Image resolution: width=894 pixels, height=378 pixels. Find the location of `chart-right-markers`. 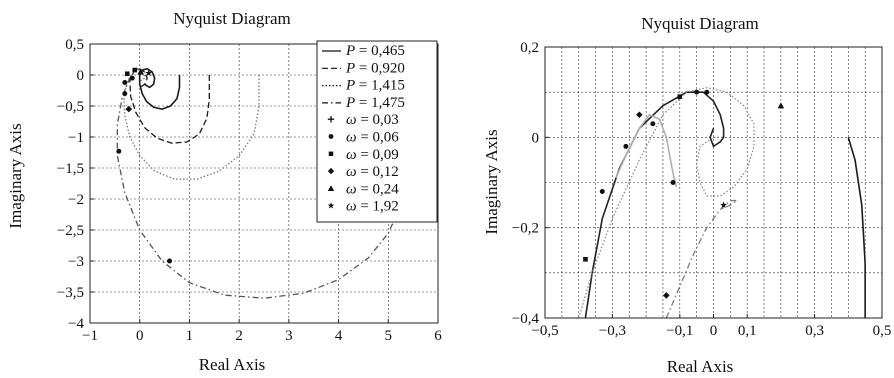

chart-right-markers is located at coordinates (684, 194).